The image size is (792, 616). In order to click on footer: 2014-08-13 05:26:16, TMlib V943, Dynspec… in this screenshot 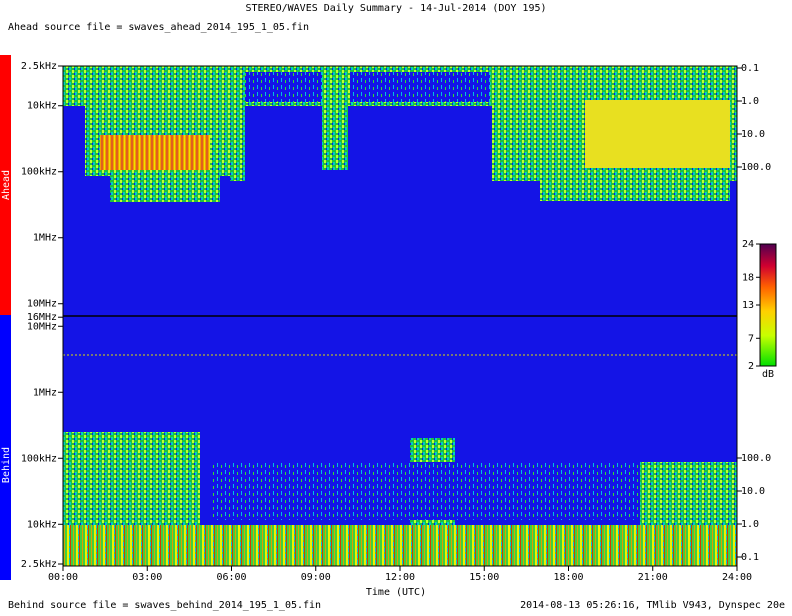, I will do `click(652, 605)`.